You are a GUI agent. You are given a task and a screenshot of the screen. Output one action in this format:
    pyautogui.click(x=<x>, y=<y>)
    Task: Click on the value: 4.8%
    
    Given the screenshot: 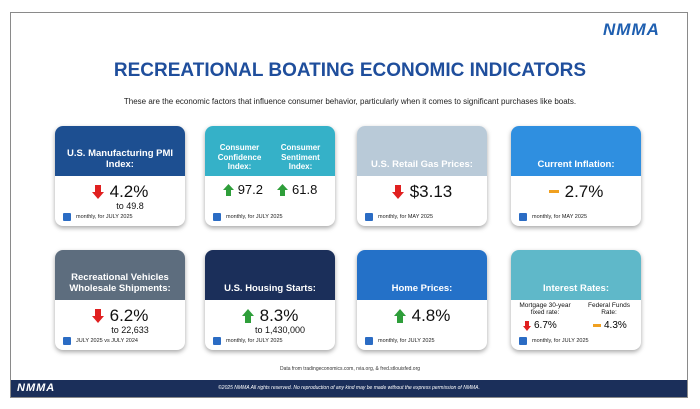 What is the action you would take?
    pyautogui.click(x=431, y=315)
    